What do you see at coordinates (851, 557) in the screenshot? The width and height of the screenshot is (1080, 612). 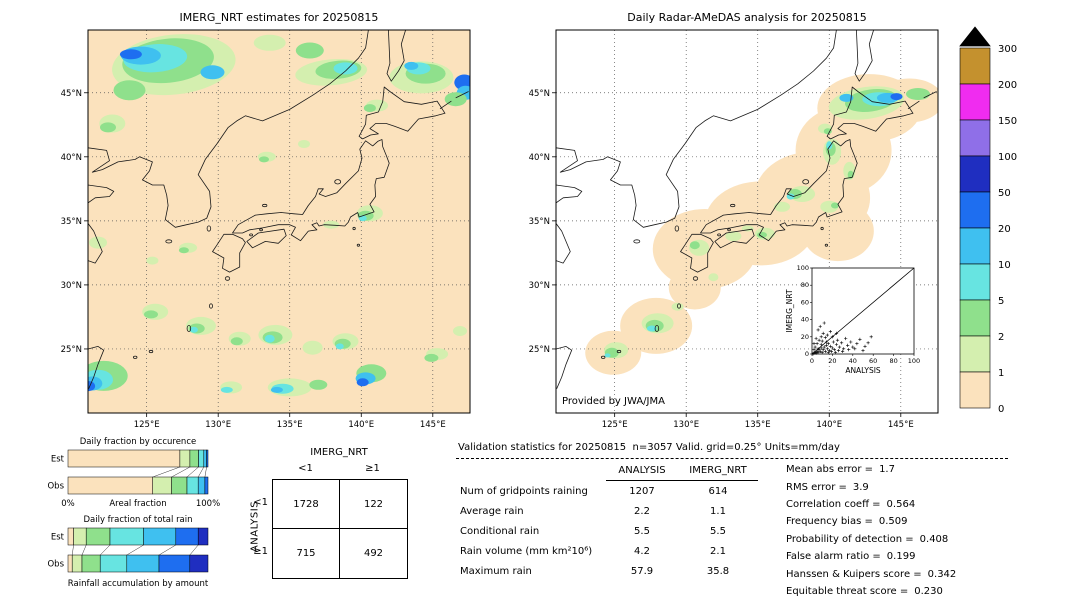 I see `score-line: False alarm ratio = 0.199` at bounding box center [851, 557].